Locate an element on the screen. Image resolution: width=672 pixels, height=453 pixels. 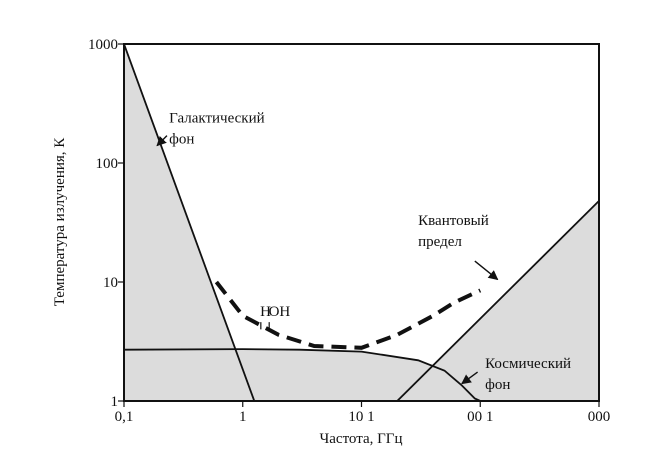
annotation-label: Квантовый is located at coordinates (453, 221).